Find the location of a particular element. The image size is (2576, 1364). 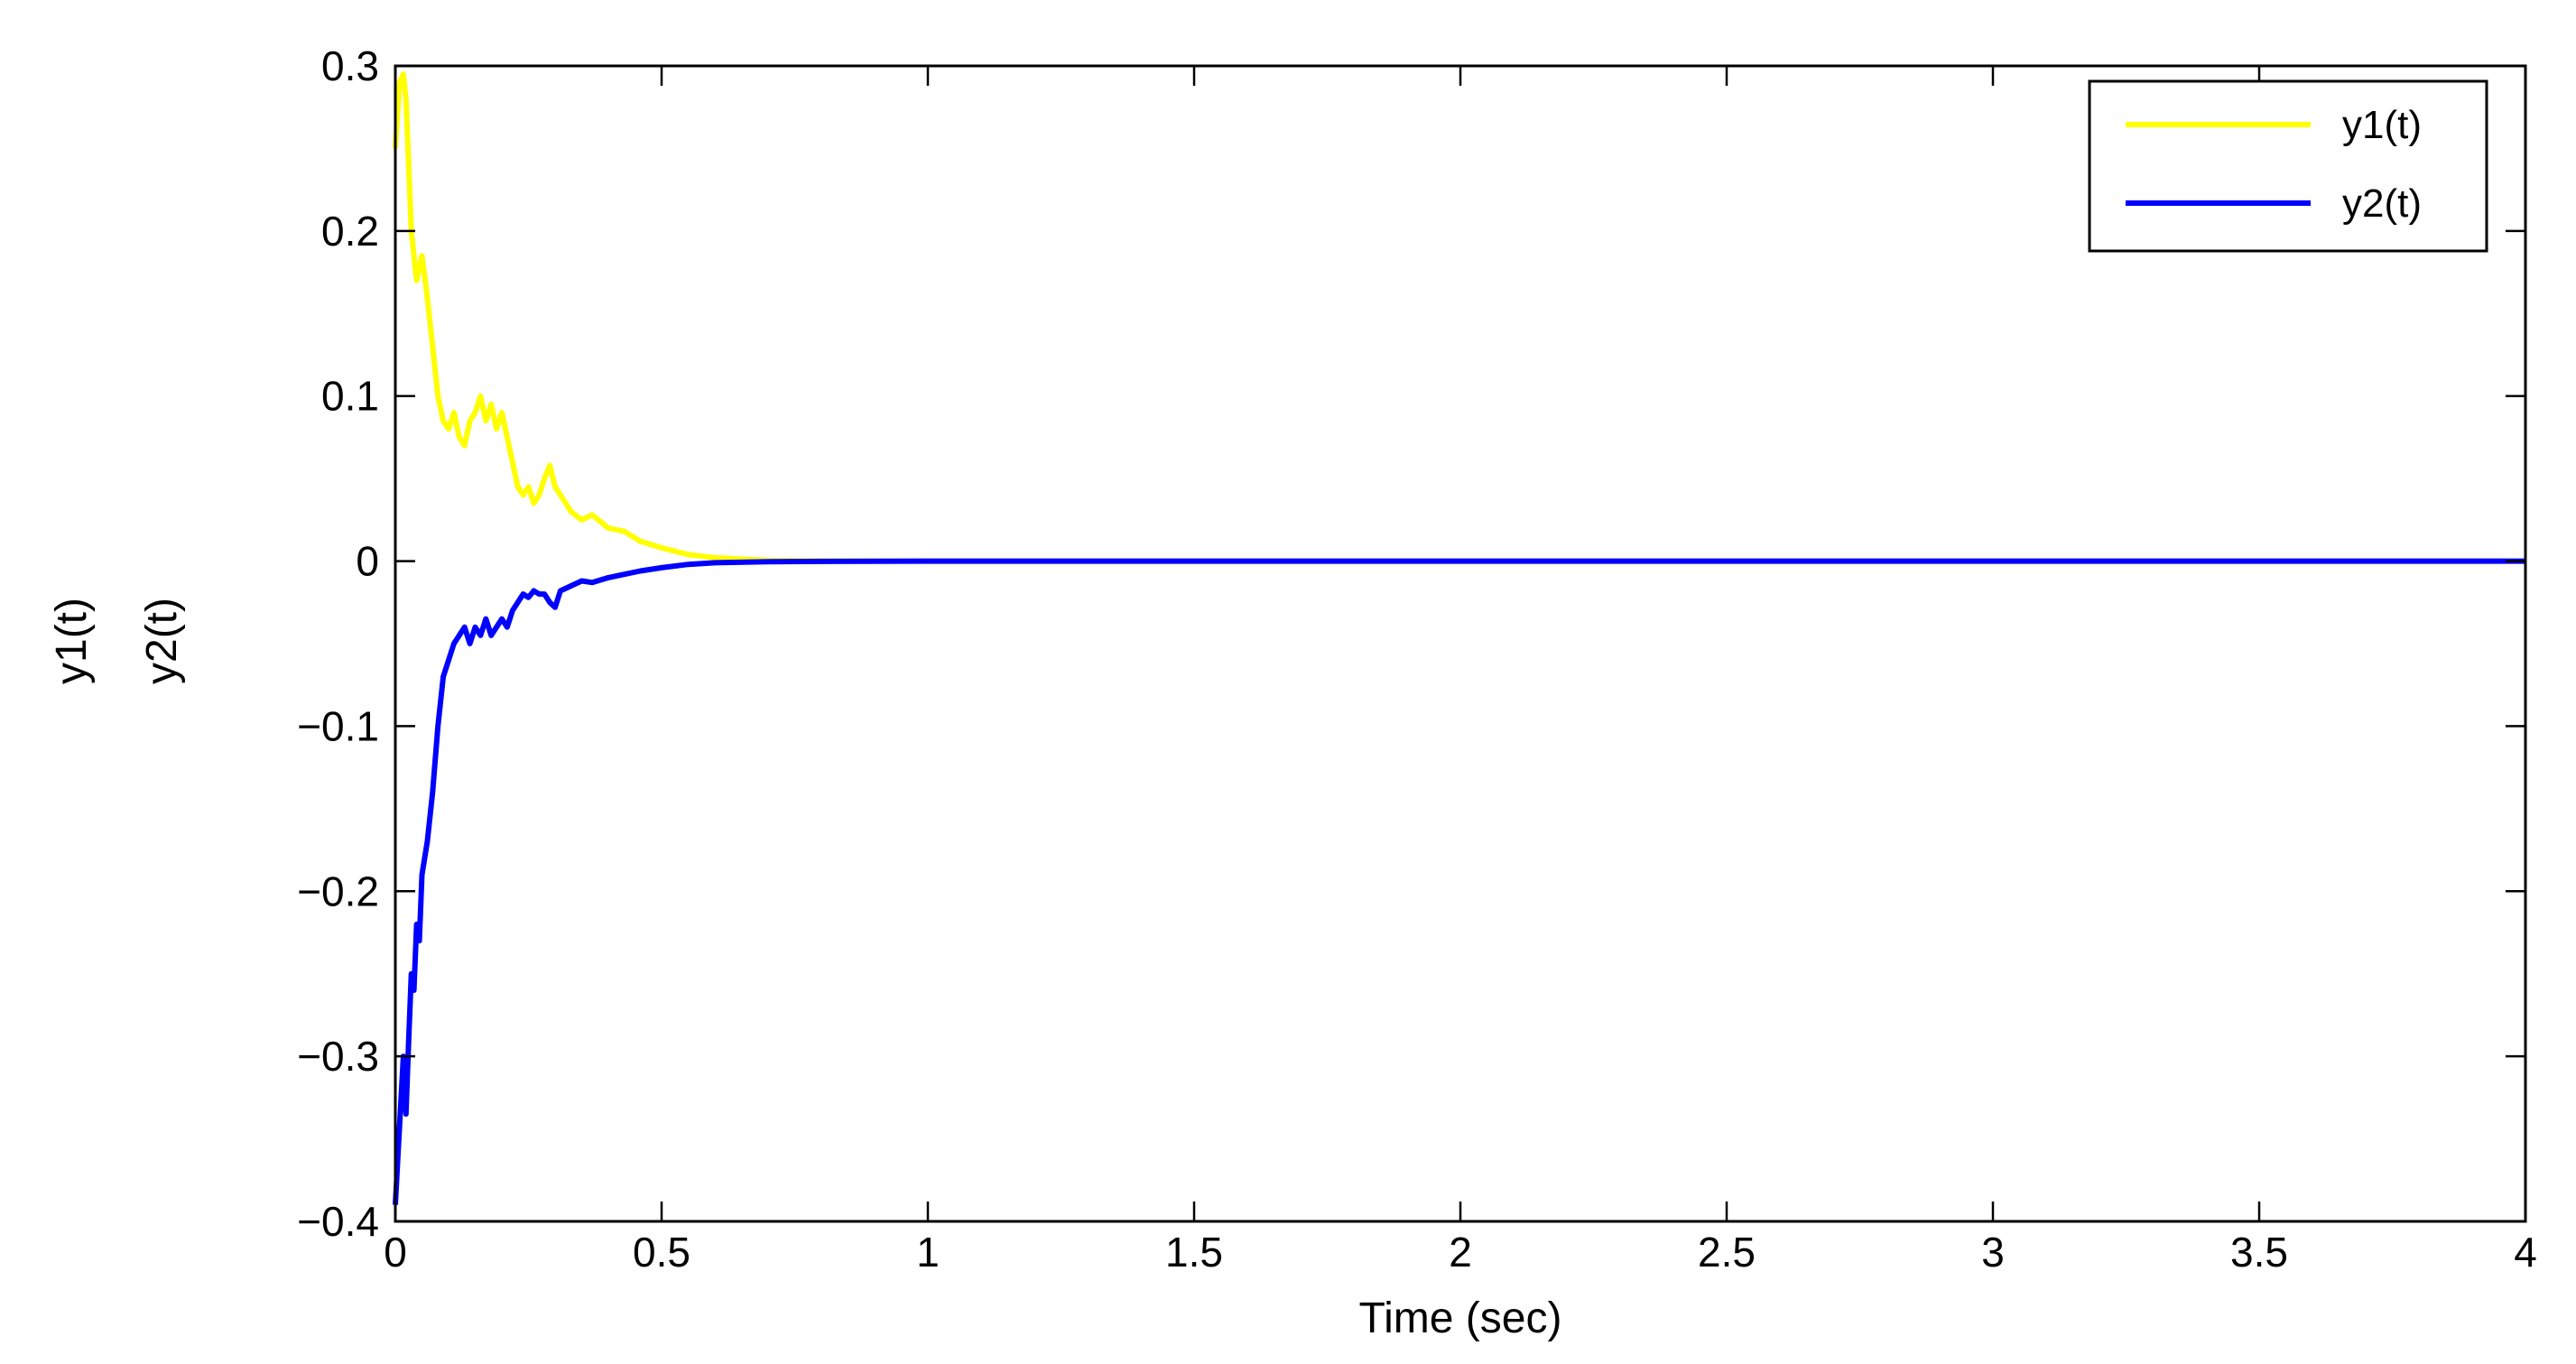

y-tick-label: 0 is located at coordinates (368, 561).